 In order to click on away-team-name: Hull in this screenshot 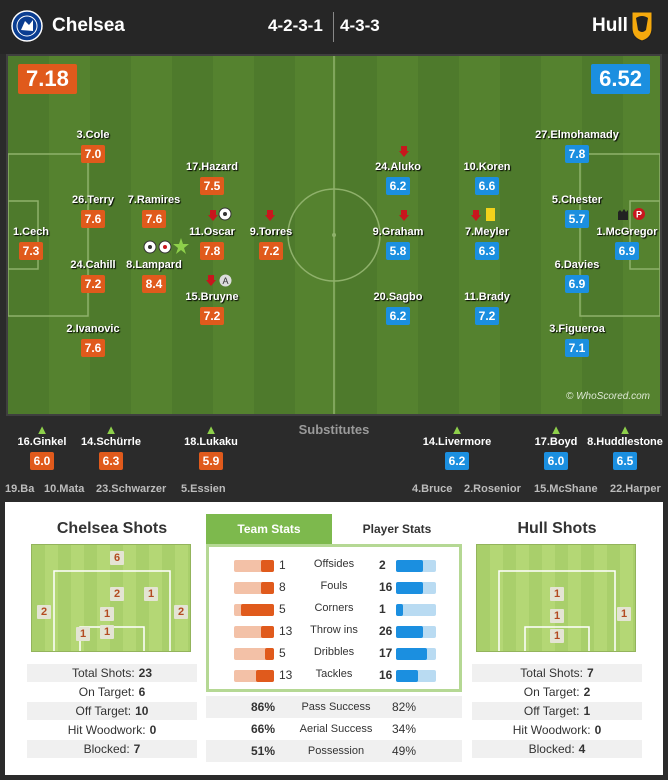, I will do `click(610, 25)`.